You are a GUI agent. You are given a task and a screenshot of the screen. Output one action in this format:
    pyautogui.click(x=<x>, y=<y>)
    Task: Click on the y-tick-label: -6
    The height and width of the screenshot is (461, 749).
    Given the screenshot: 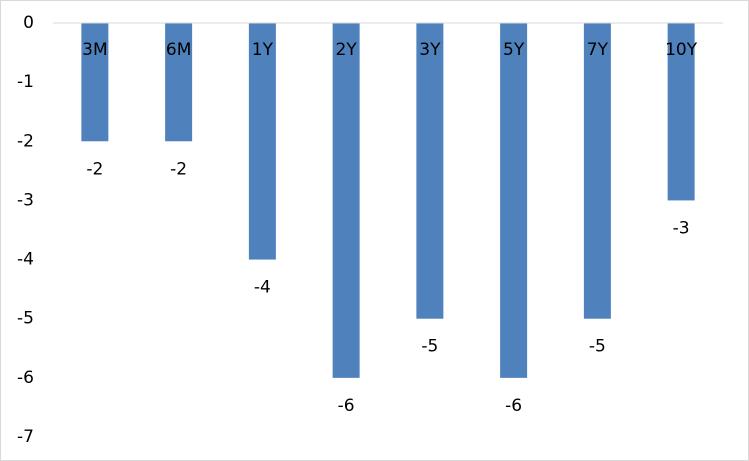 What is the action you would take?
    pyautogui.click(x=25, y=378)
    